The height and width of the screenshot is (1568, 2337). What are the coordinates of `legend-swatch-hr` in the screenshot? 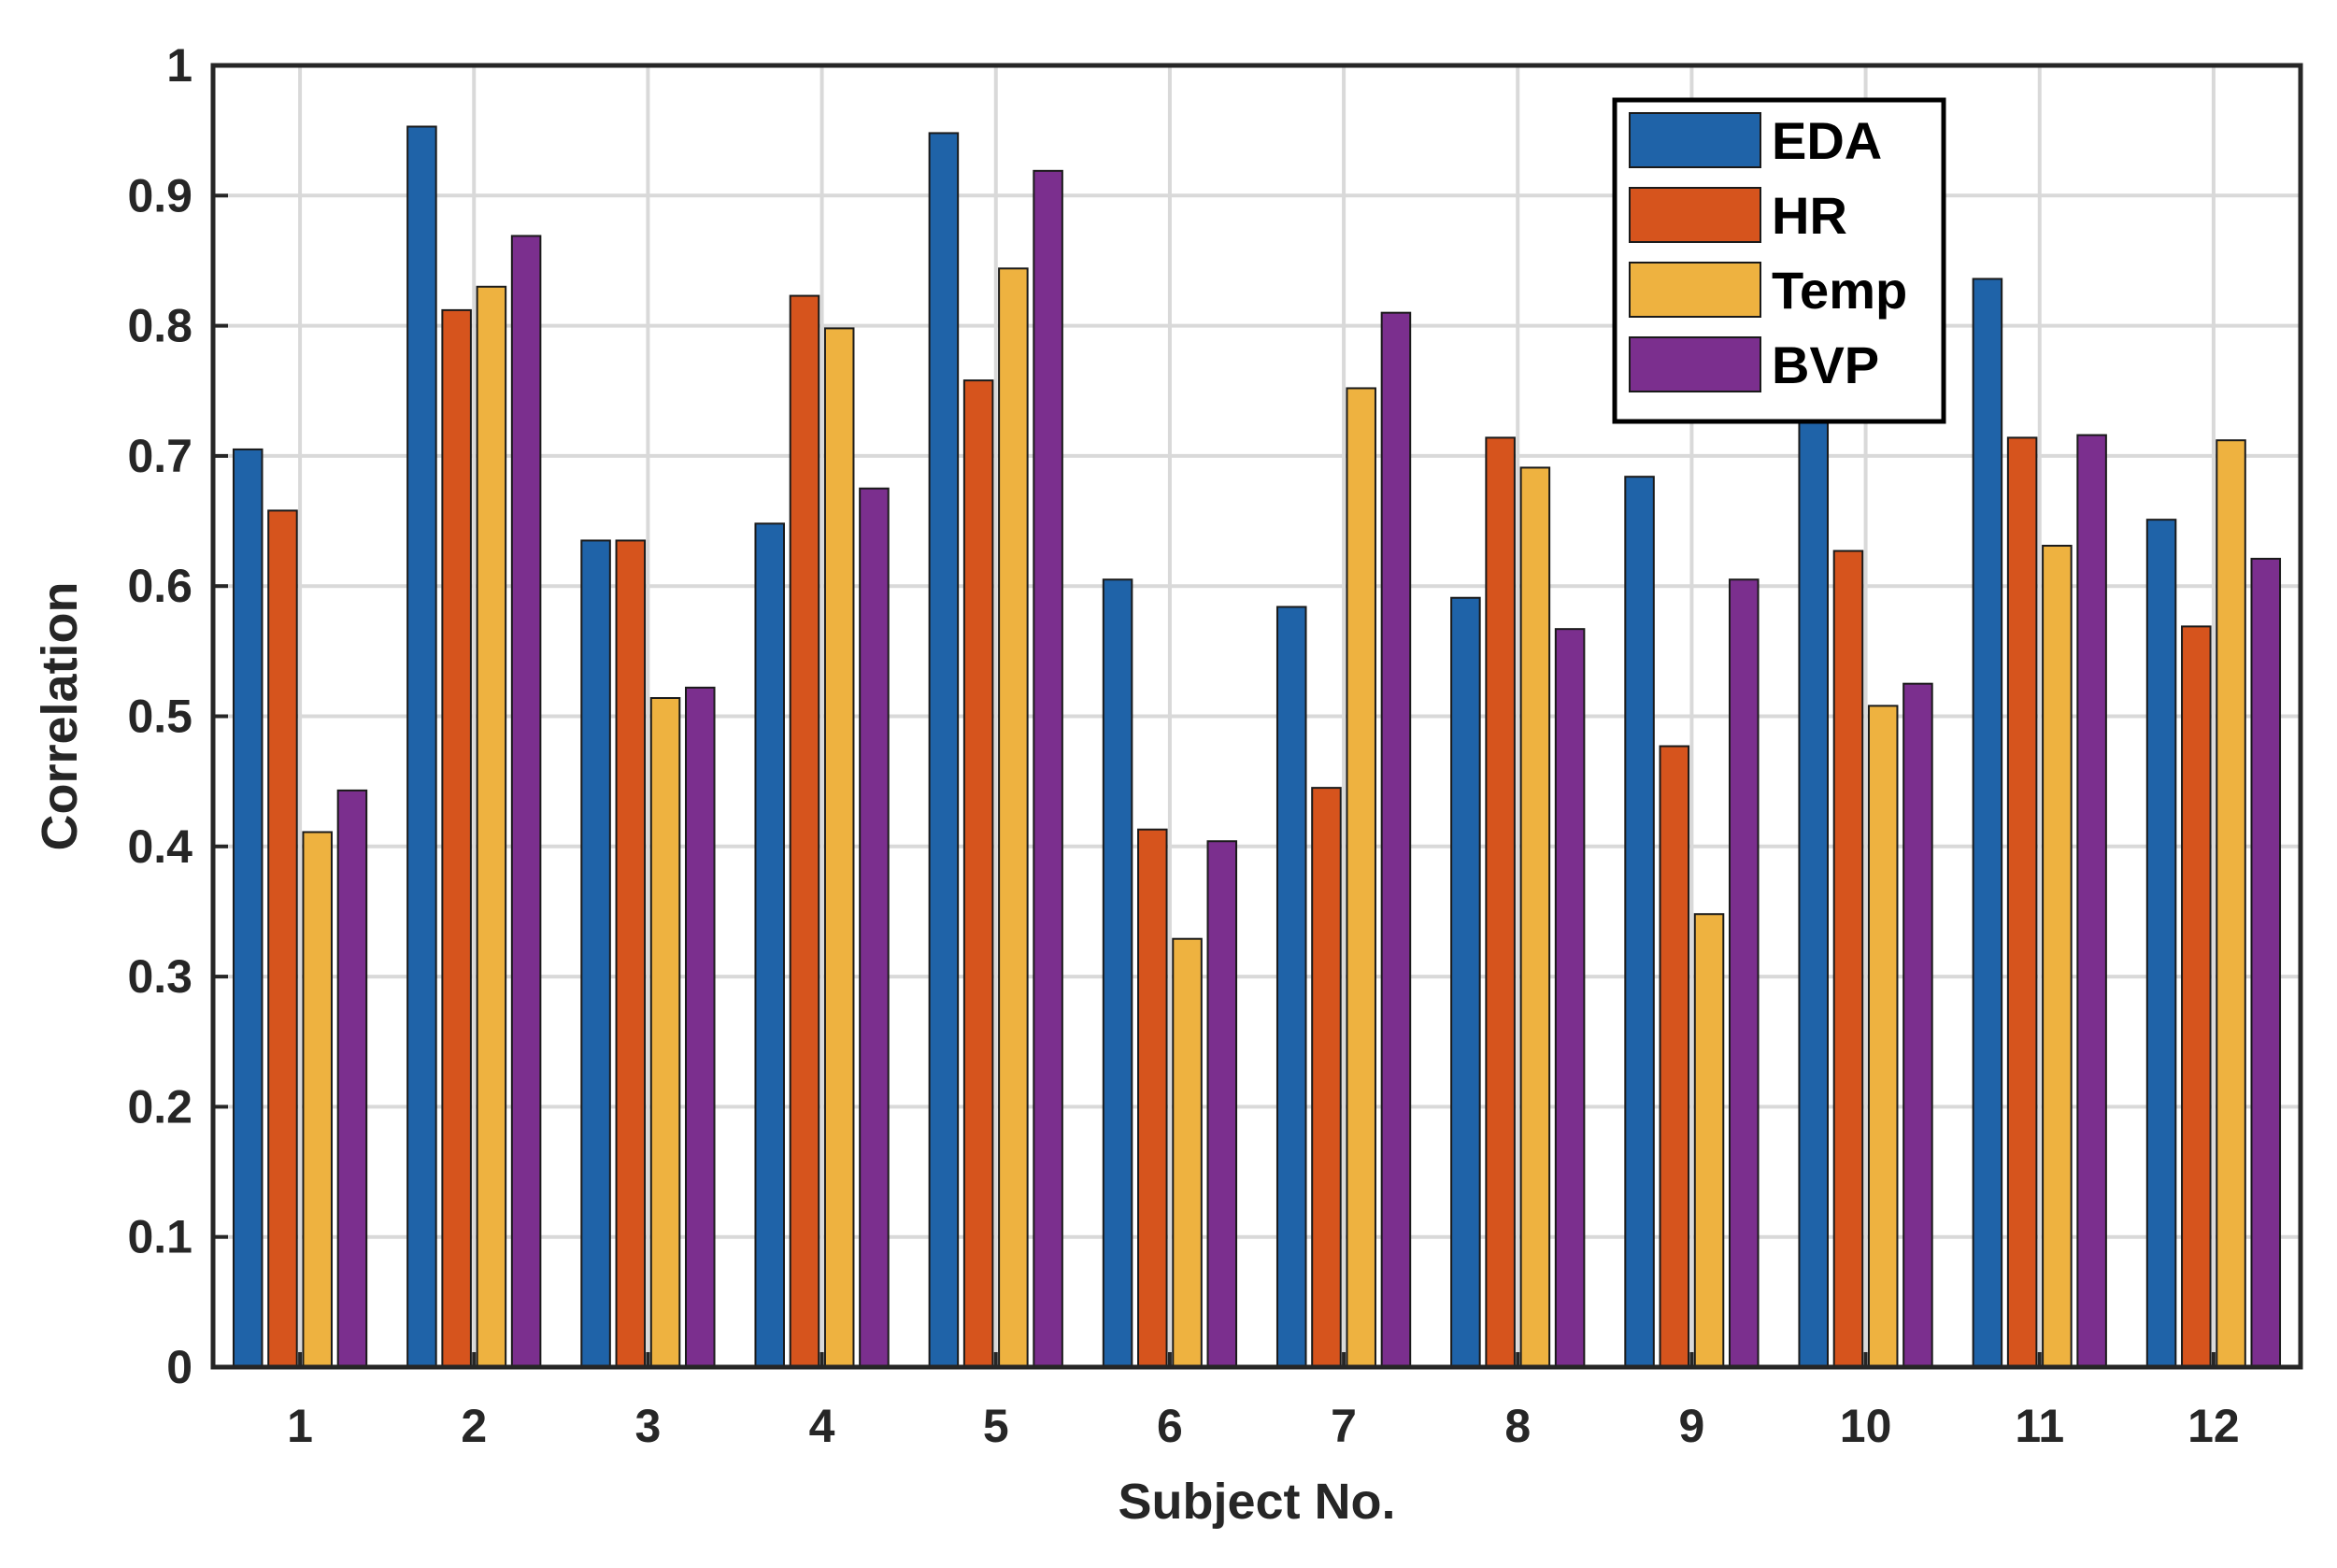 It's located at (1695, 215).